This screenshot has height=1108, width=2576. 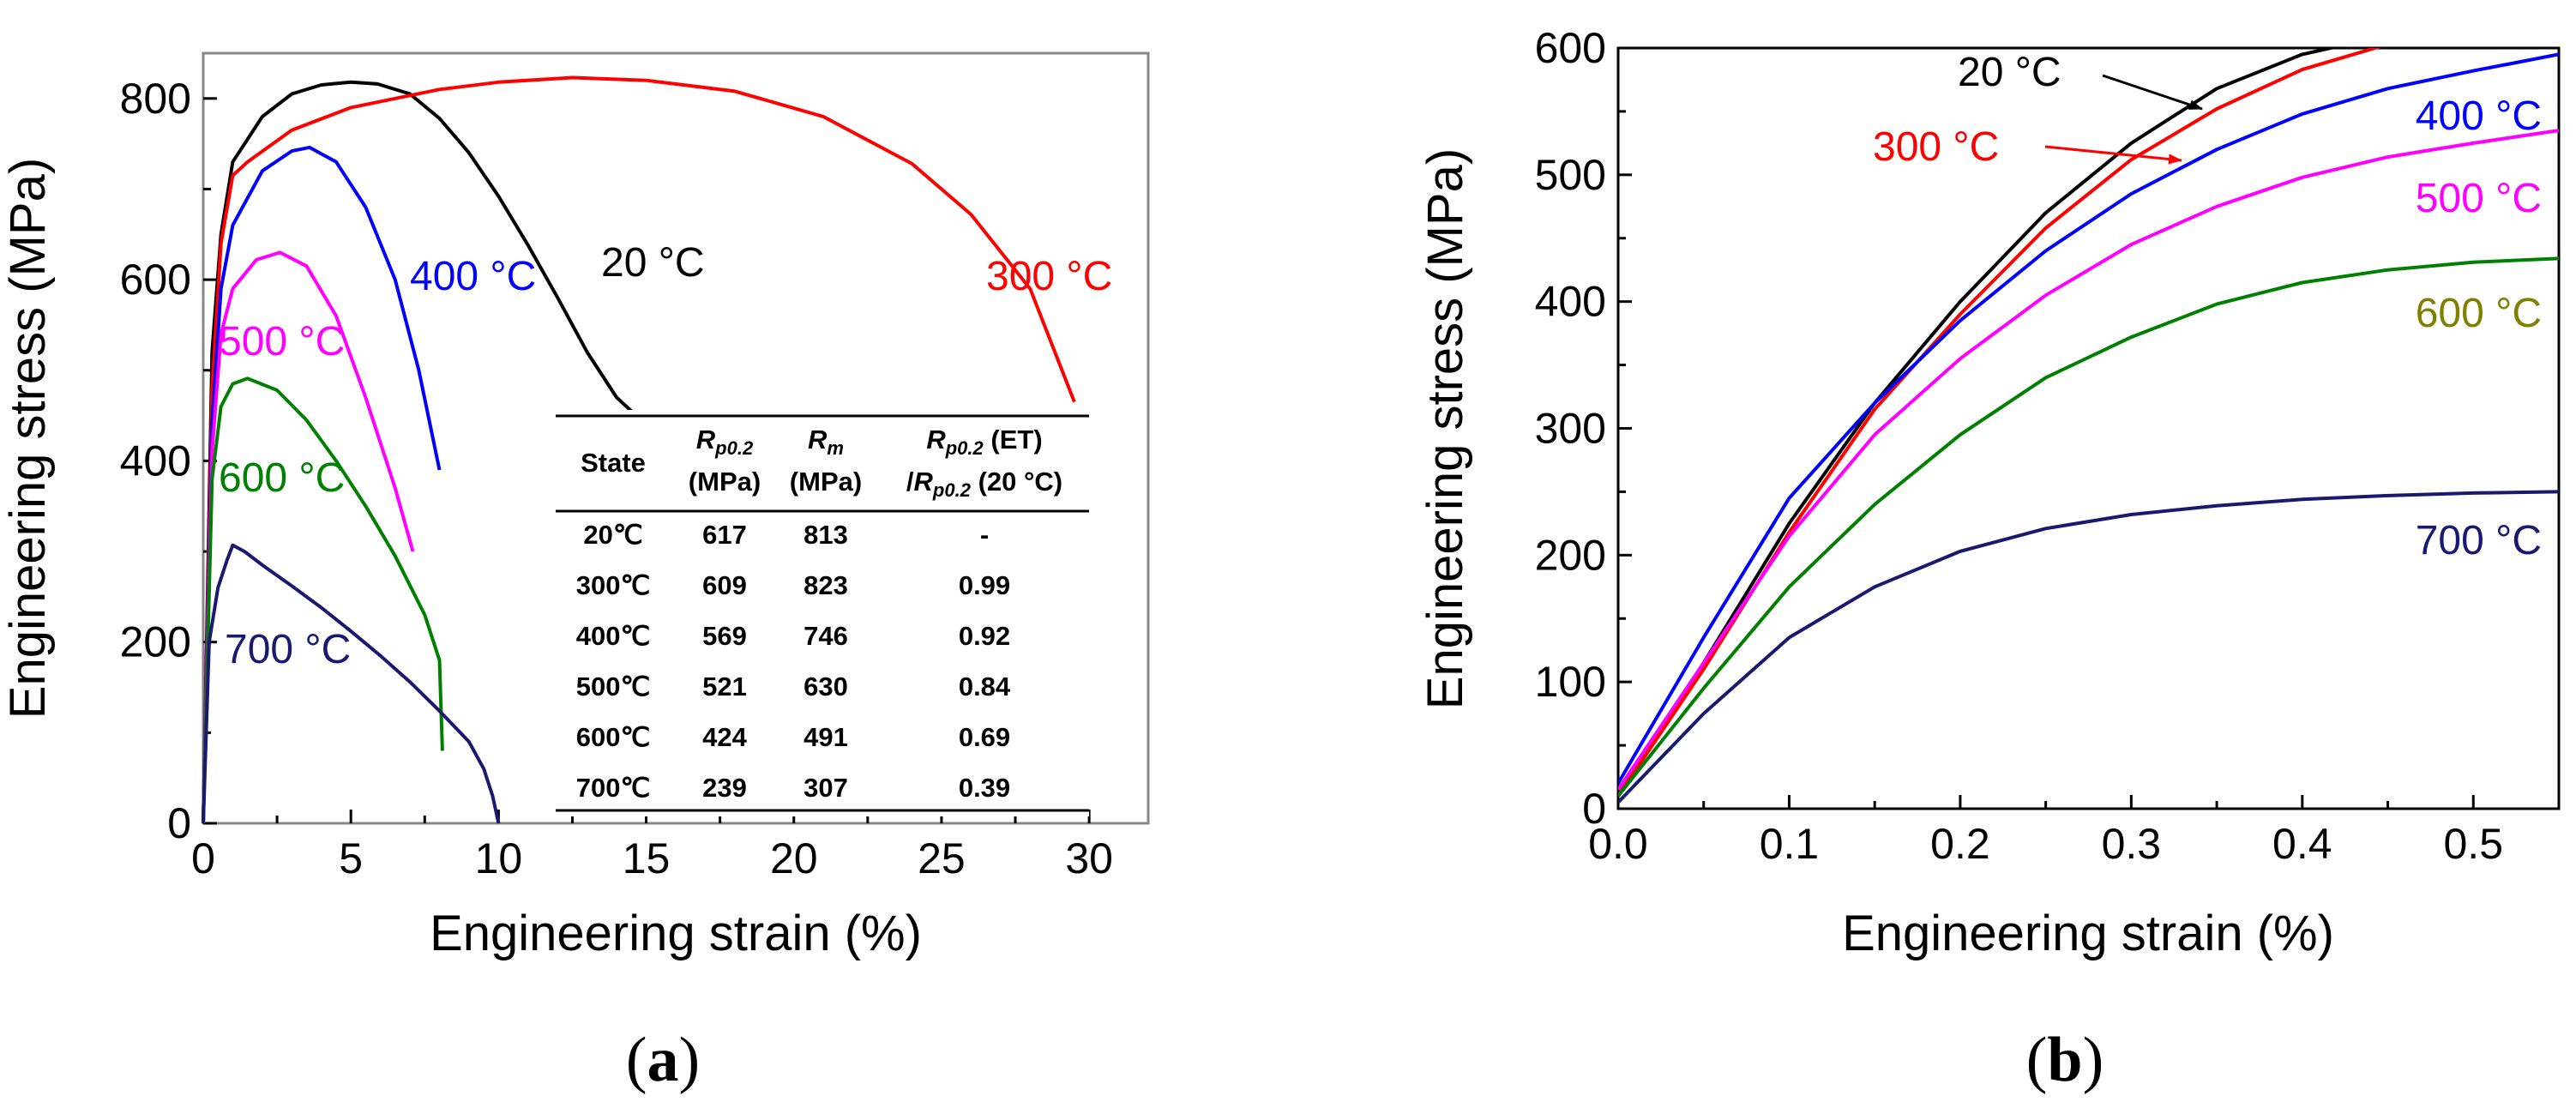 I want to click on table-cell-rm: 746, so click(x=825, y=636).